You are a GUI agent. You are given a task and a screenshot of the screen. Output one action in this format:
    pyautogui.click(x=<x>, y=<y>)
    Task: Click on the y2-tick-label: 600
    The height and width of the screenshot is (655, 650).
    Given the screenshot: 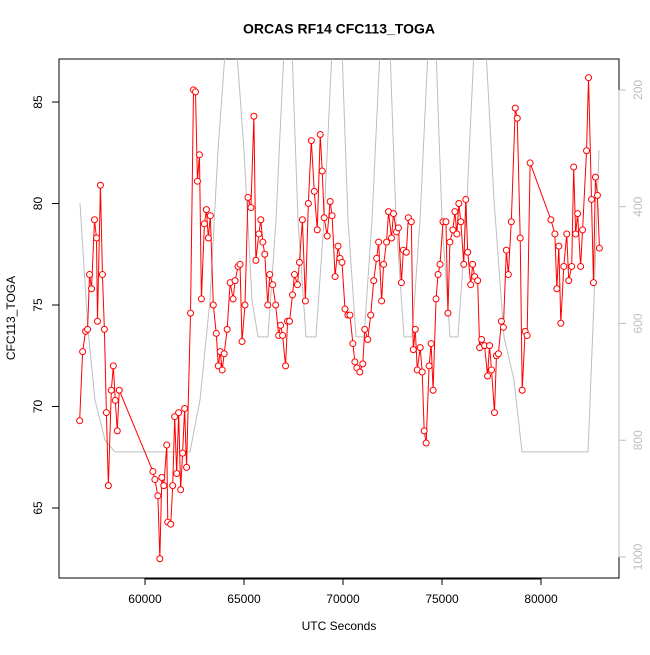 What is the action you would take?
    pyautogui.click(x=638, y=323)
    